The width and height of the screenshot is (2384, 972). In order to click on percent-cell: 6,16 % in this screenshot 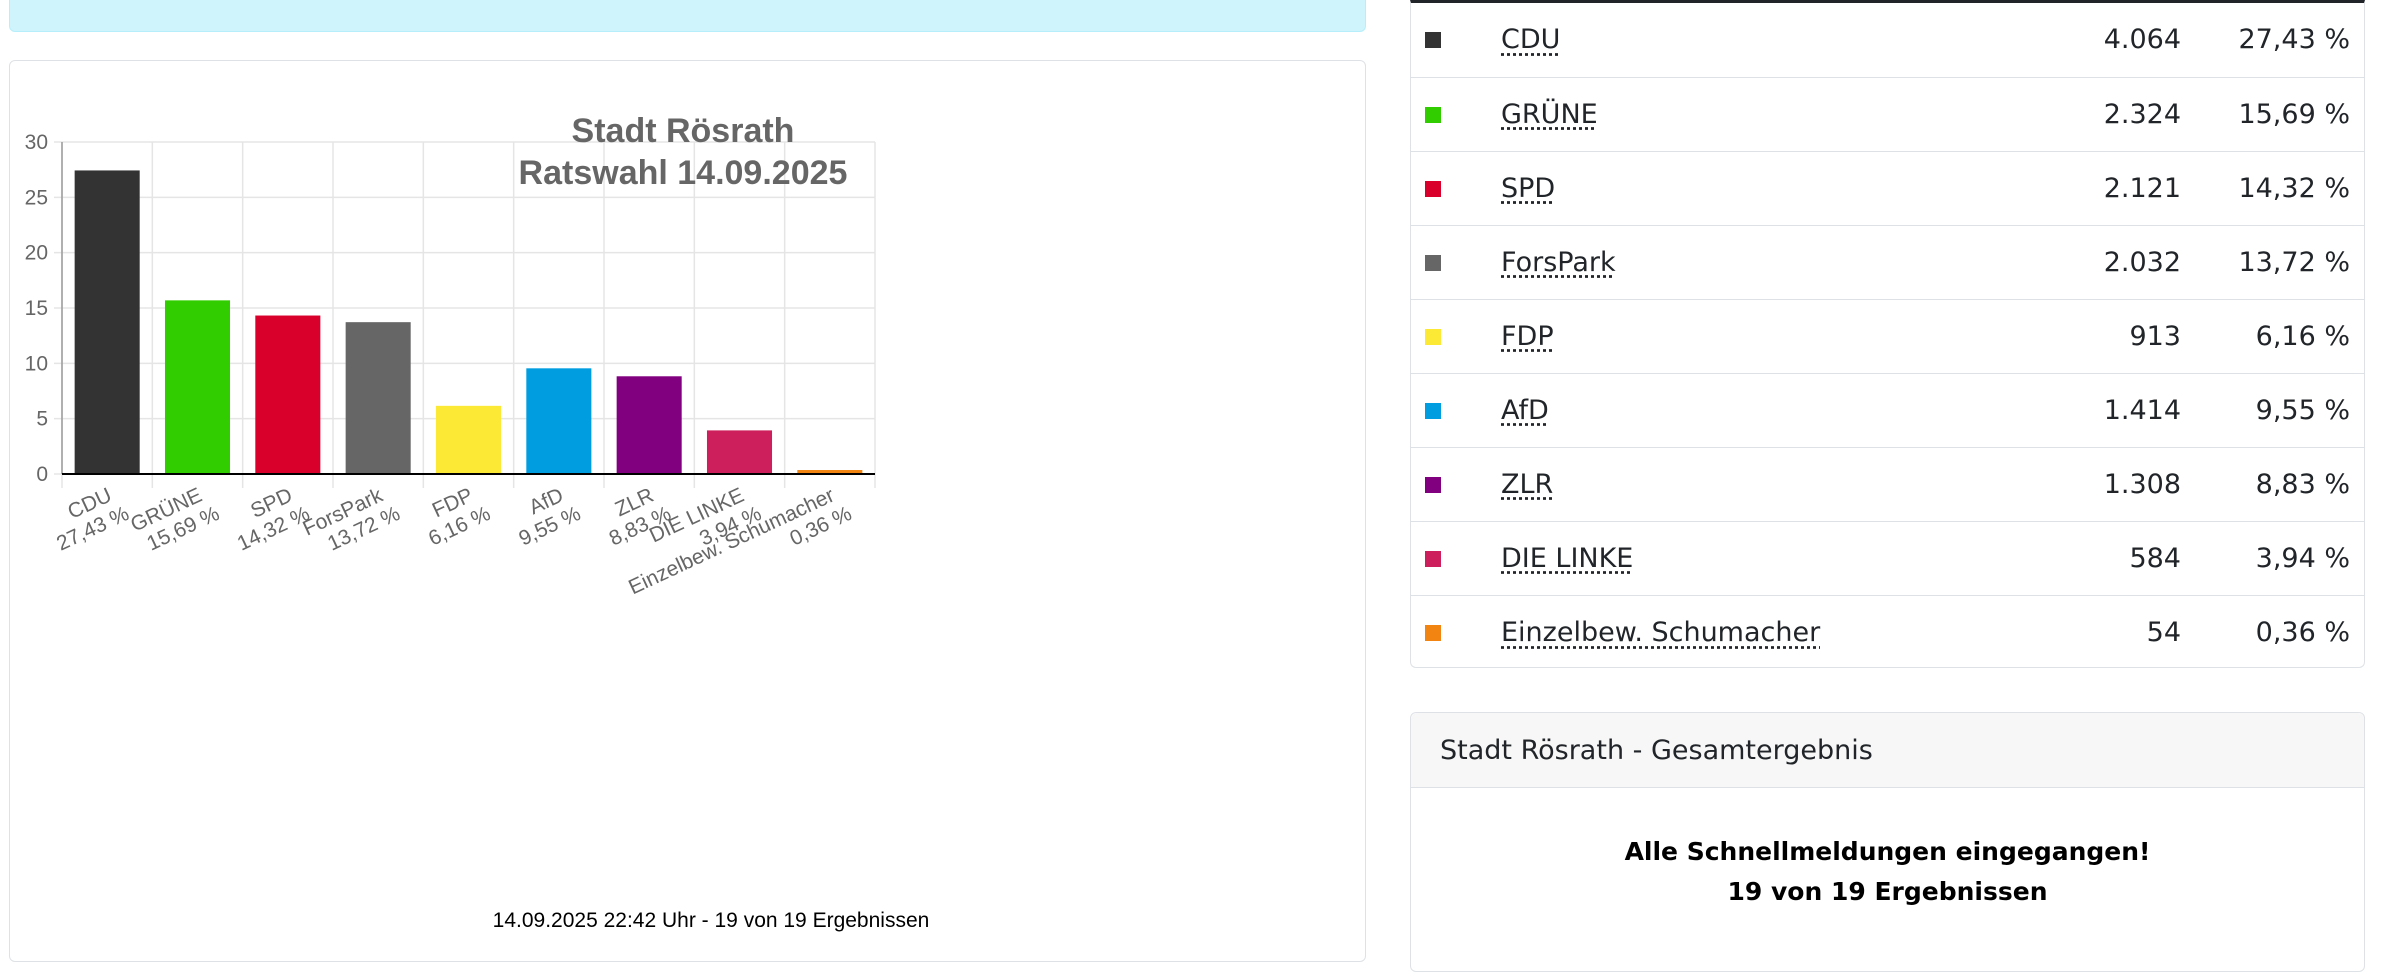, I will do `click(2302, 336)`.